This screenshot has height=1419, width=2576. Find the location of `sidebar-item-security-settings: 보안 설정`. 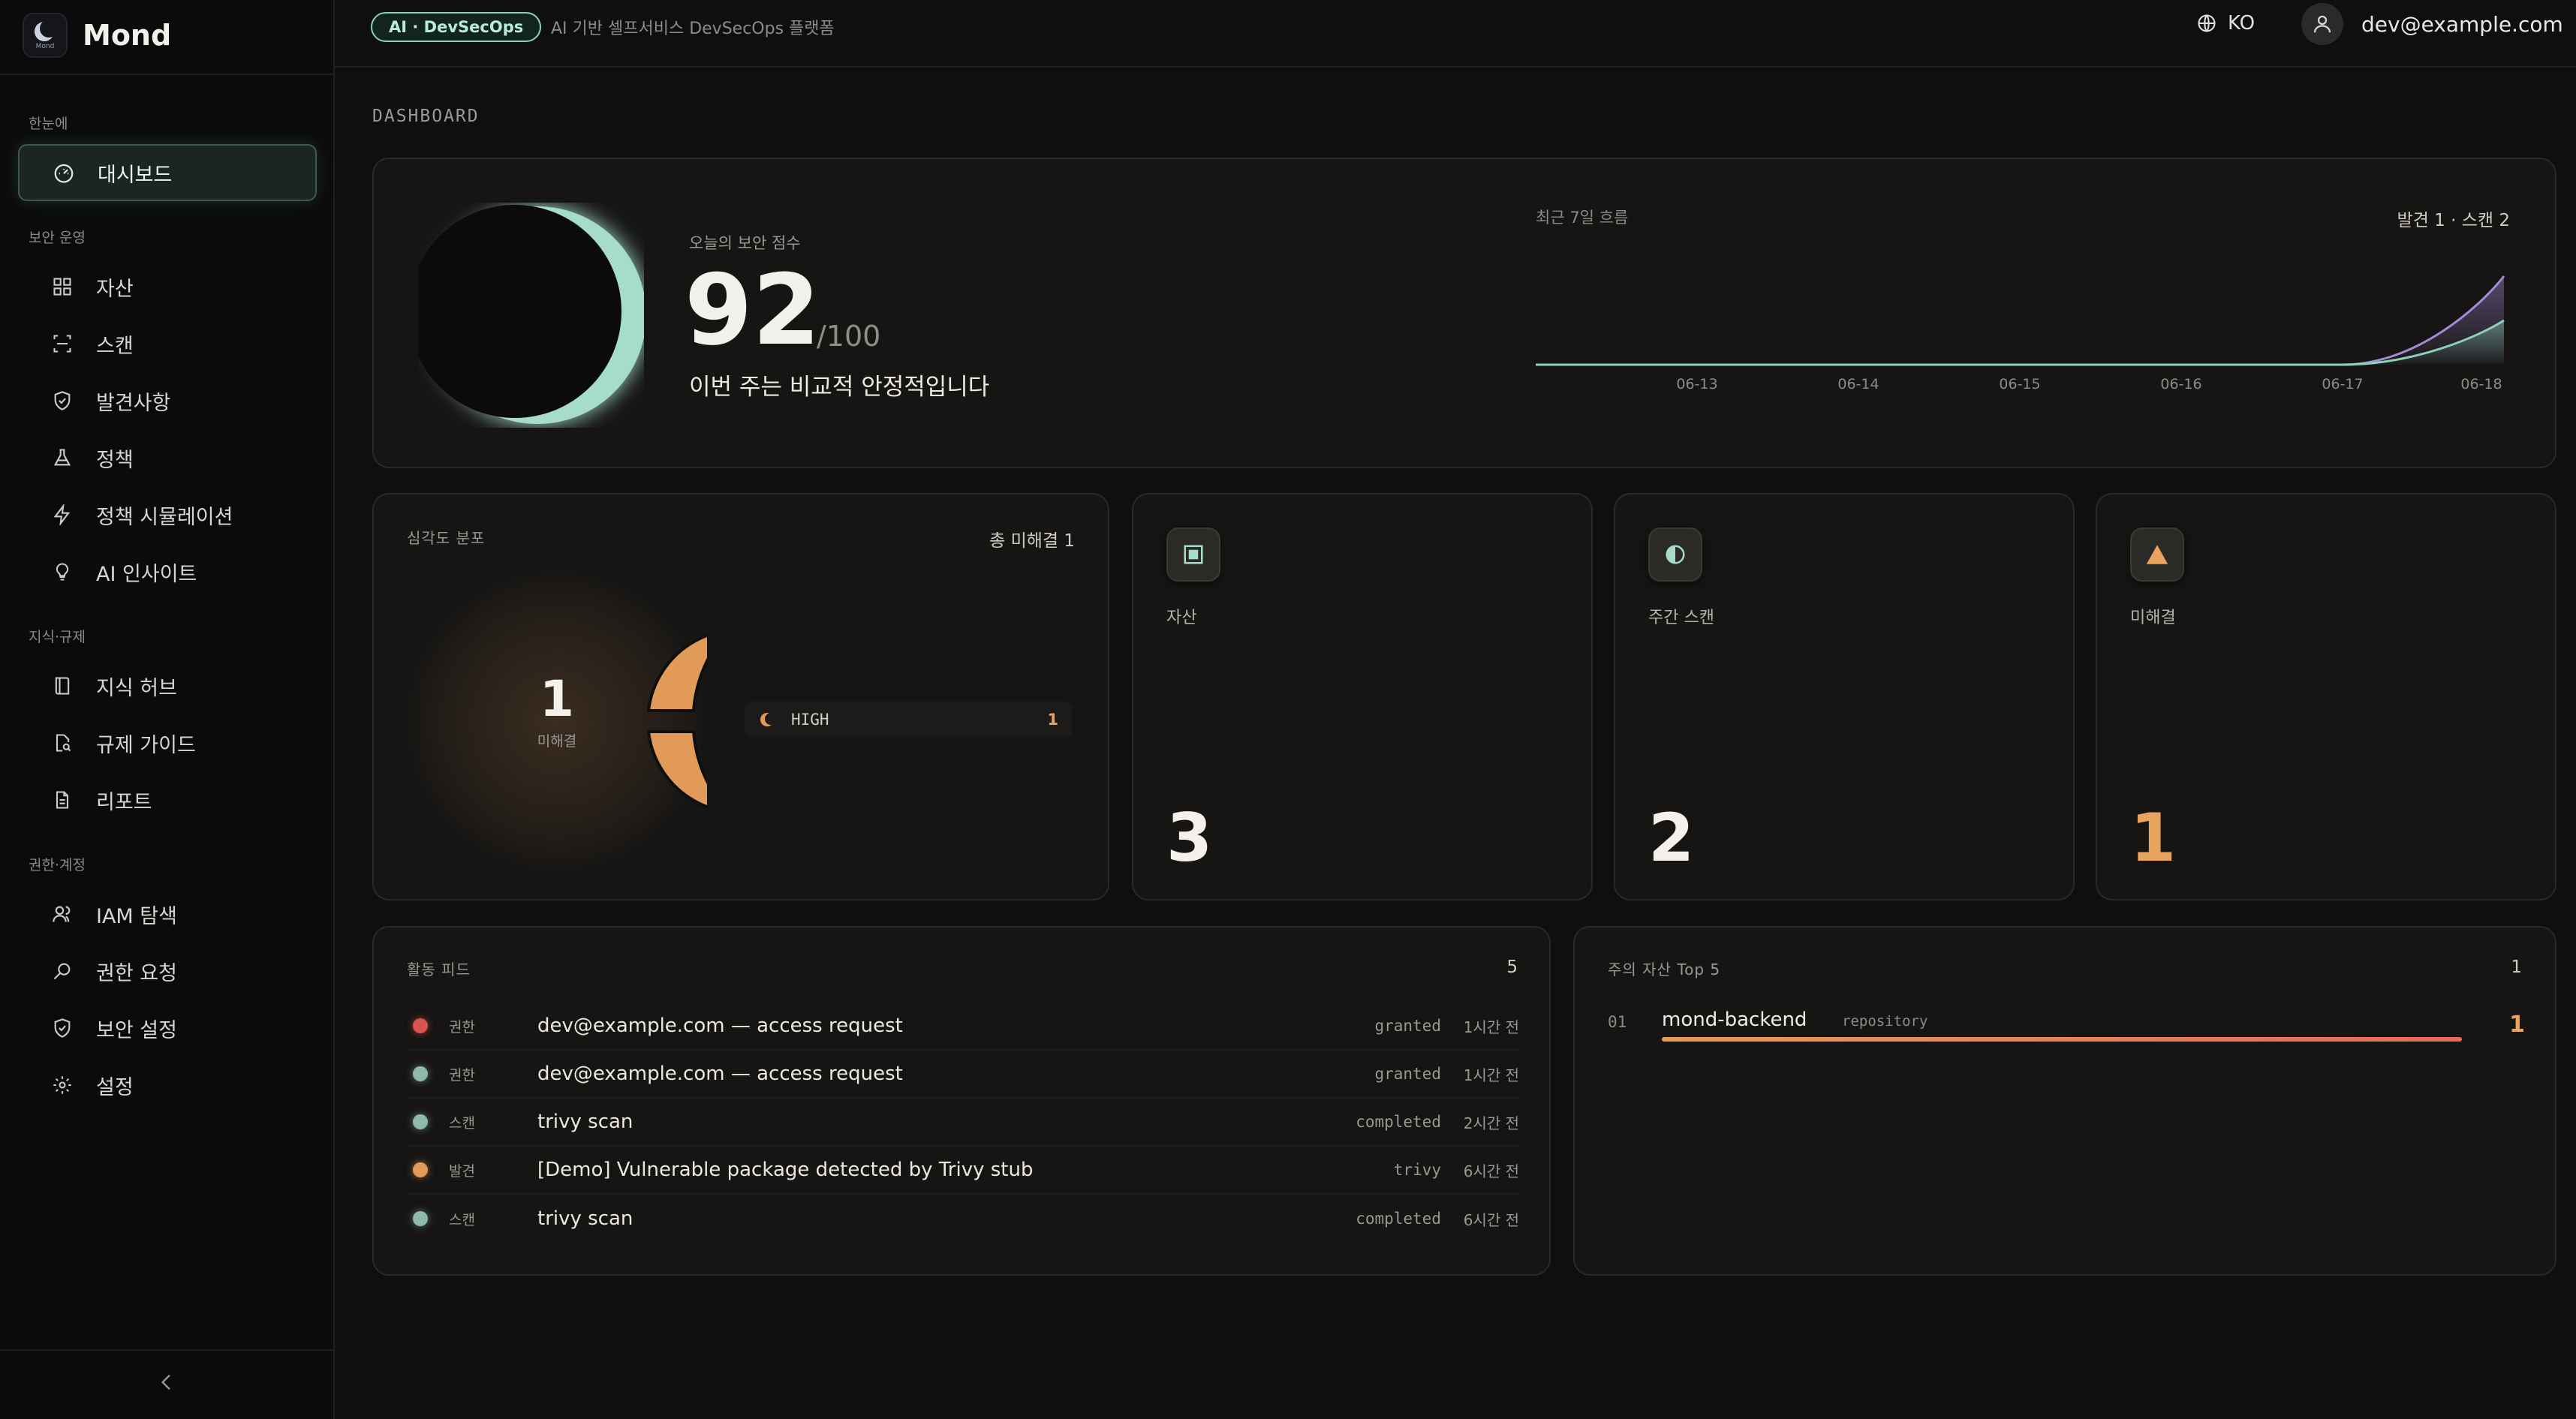

sidebar-item-security-settings: 보안 설정 is located at coordinates (167, 1028).